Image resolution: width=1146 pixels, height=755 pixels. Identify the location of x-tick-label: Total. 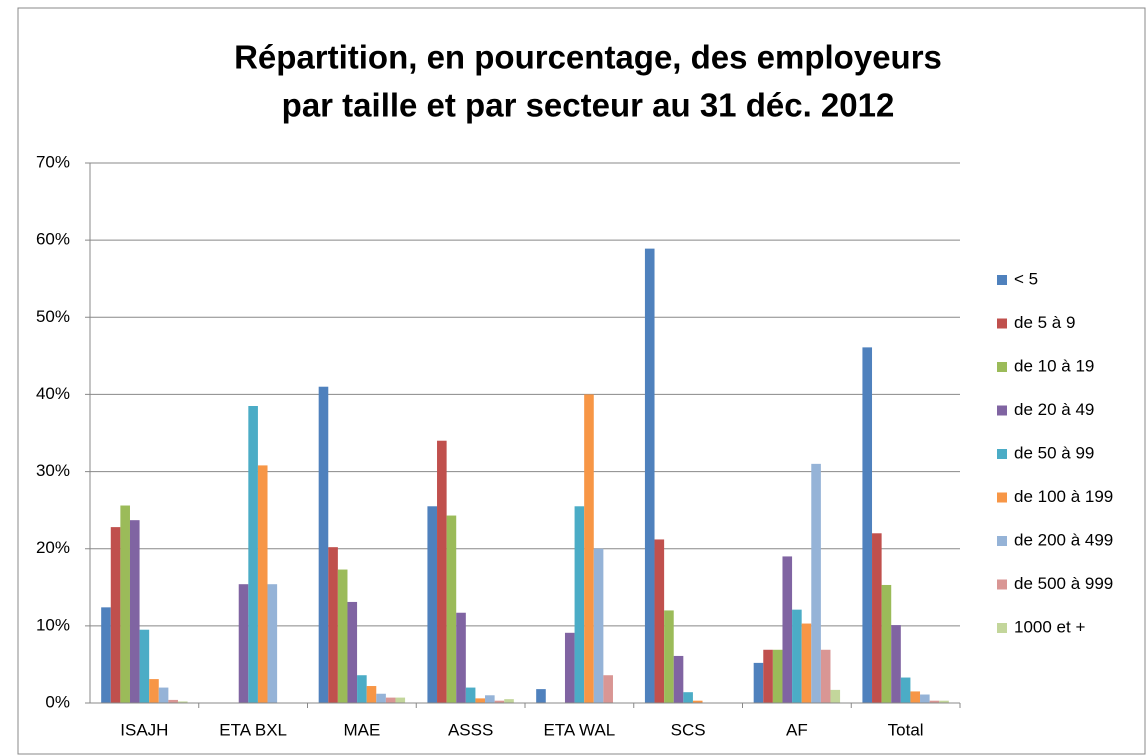
(906, 729).